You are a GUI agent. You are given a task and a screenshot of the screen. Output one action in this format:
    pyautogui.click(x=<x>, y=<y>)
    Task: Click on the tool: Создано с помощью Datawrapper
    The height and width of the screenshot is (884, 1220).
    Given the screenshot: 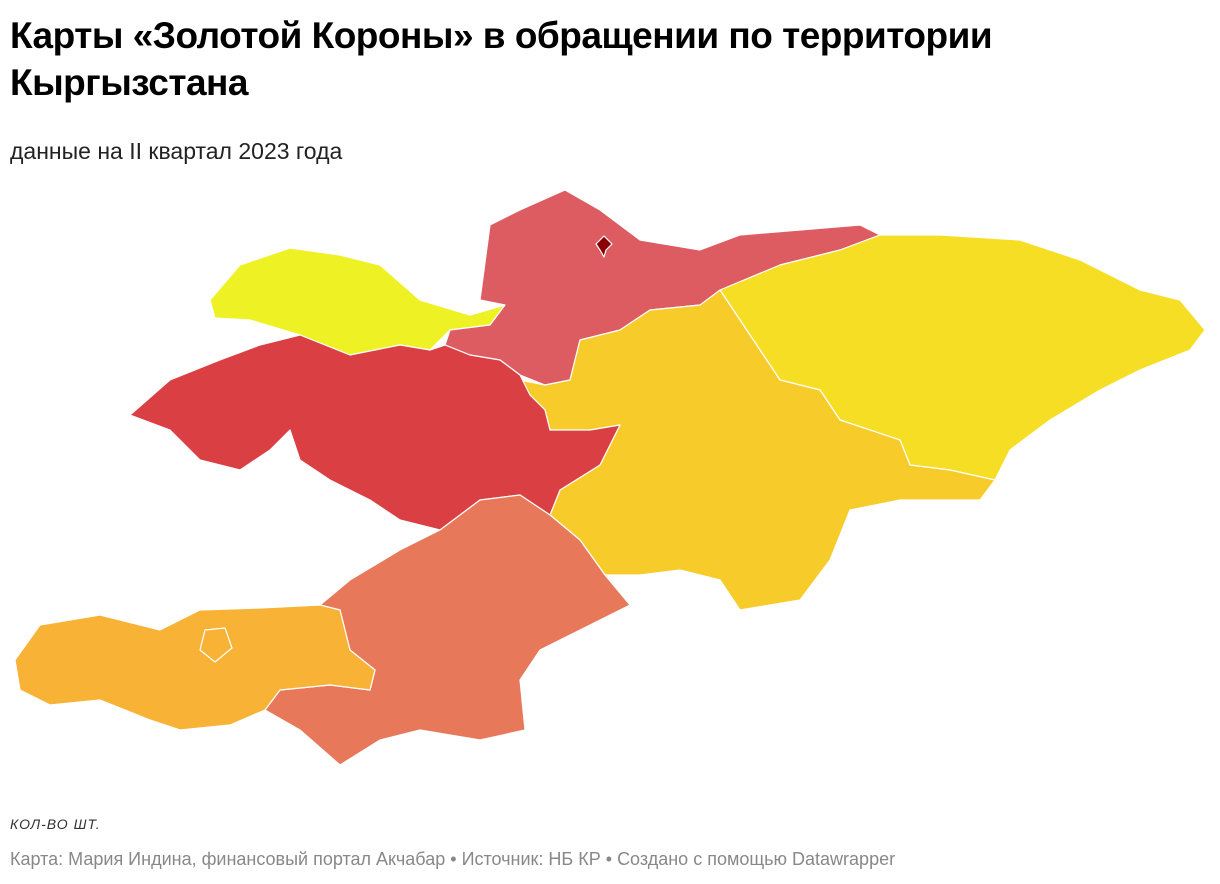 What is the action you would take?
    pyautogui.click(x=756, y=859)
    